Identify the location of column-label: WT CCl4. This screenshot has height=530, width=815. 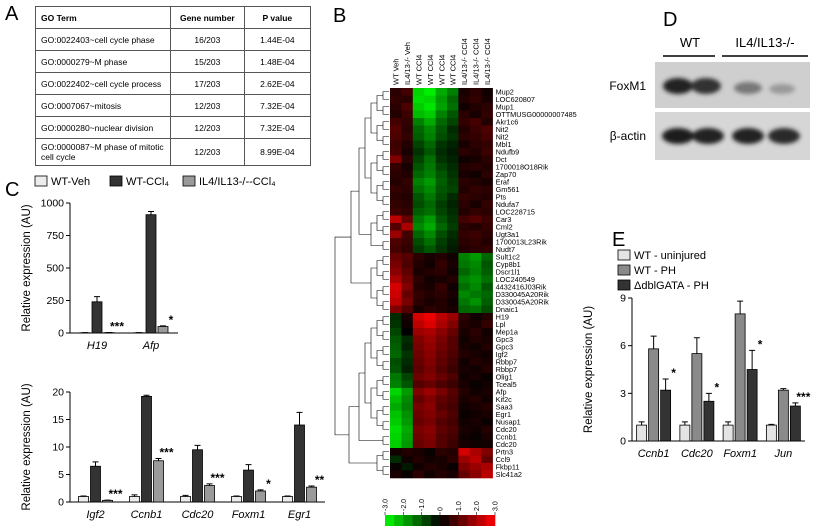
(441, 70).